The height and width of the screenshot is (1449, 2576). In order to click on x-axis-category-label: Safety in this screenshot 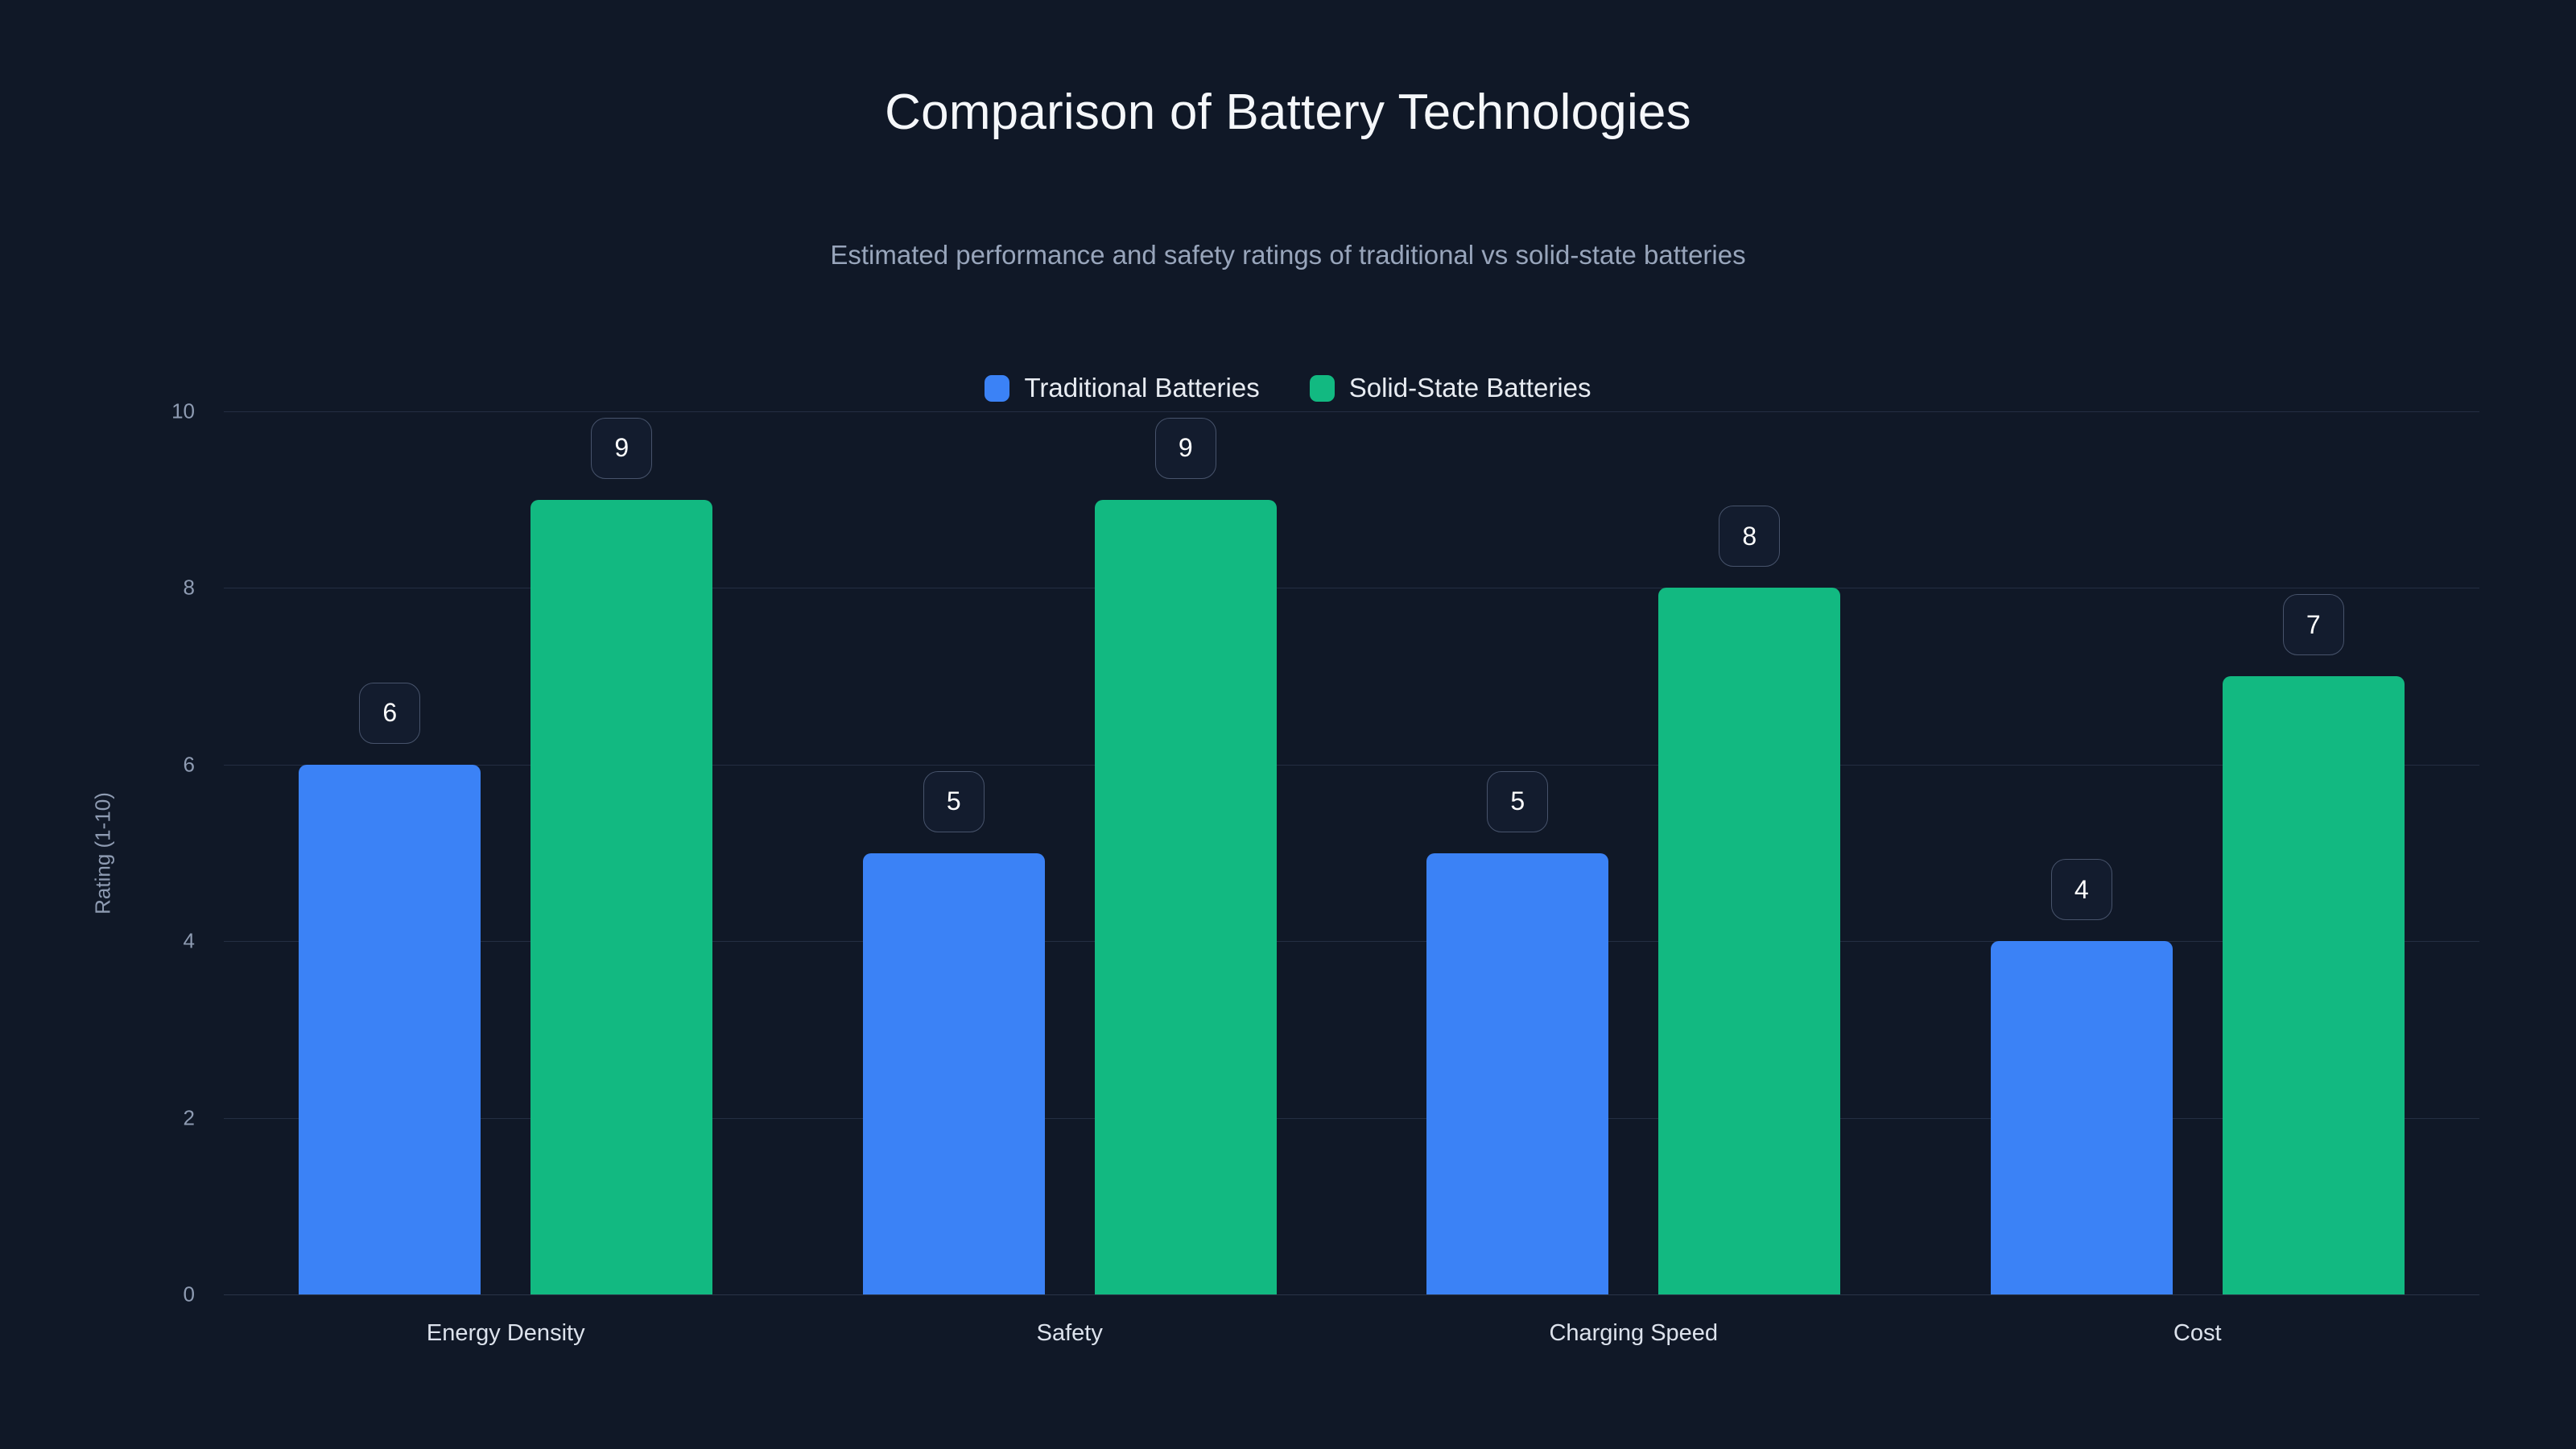, I will do `click(1069, 1333)`.